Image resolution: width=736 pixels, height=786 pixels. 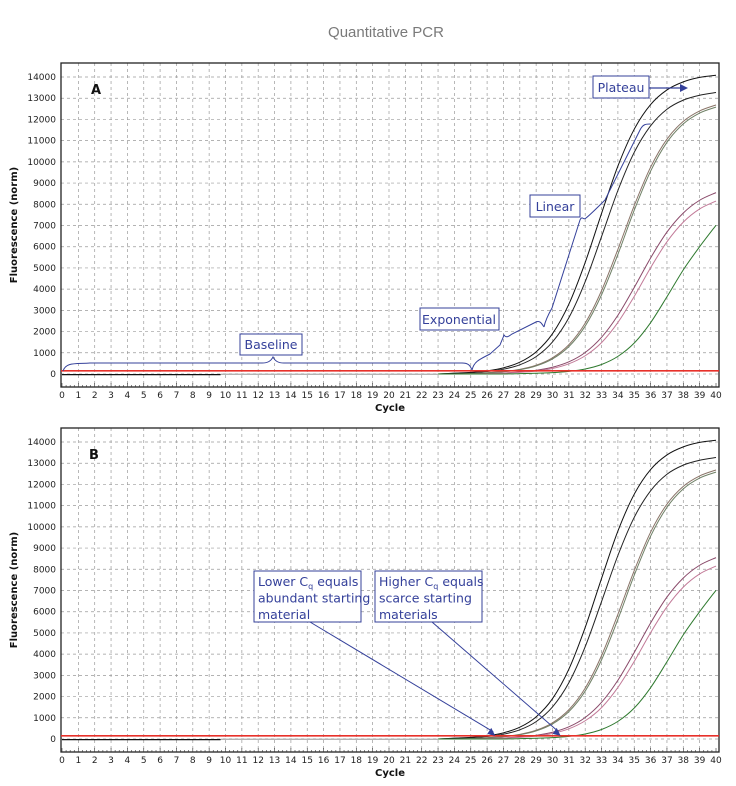 What do you see at coordinates (584, 396) in the screenshot?
I see `x-tick-label: 32` at bounding box center [584, 396].